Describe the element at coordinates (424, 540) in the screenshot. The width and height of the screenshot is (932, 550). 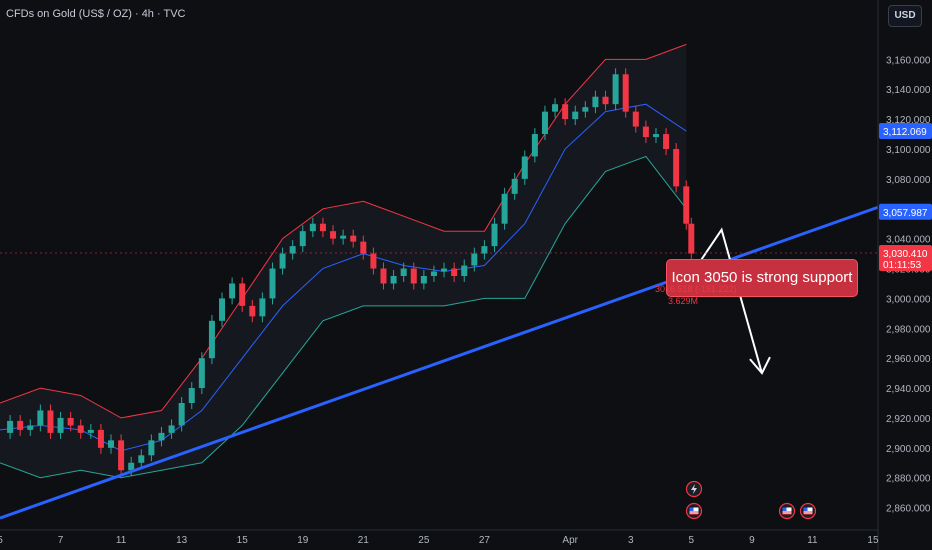
I see `time-tick-label: 25` at that location.